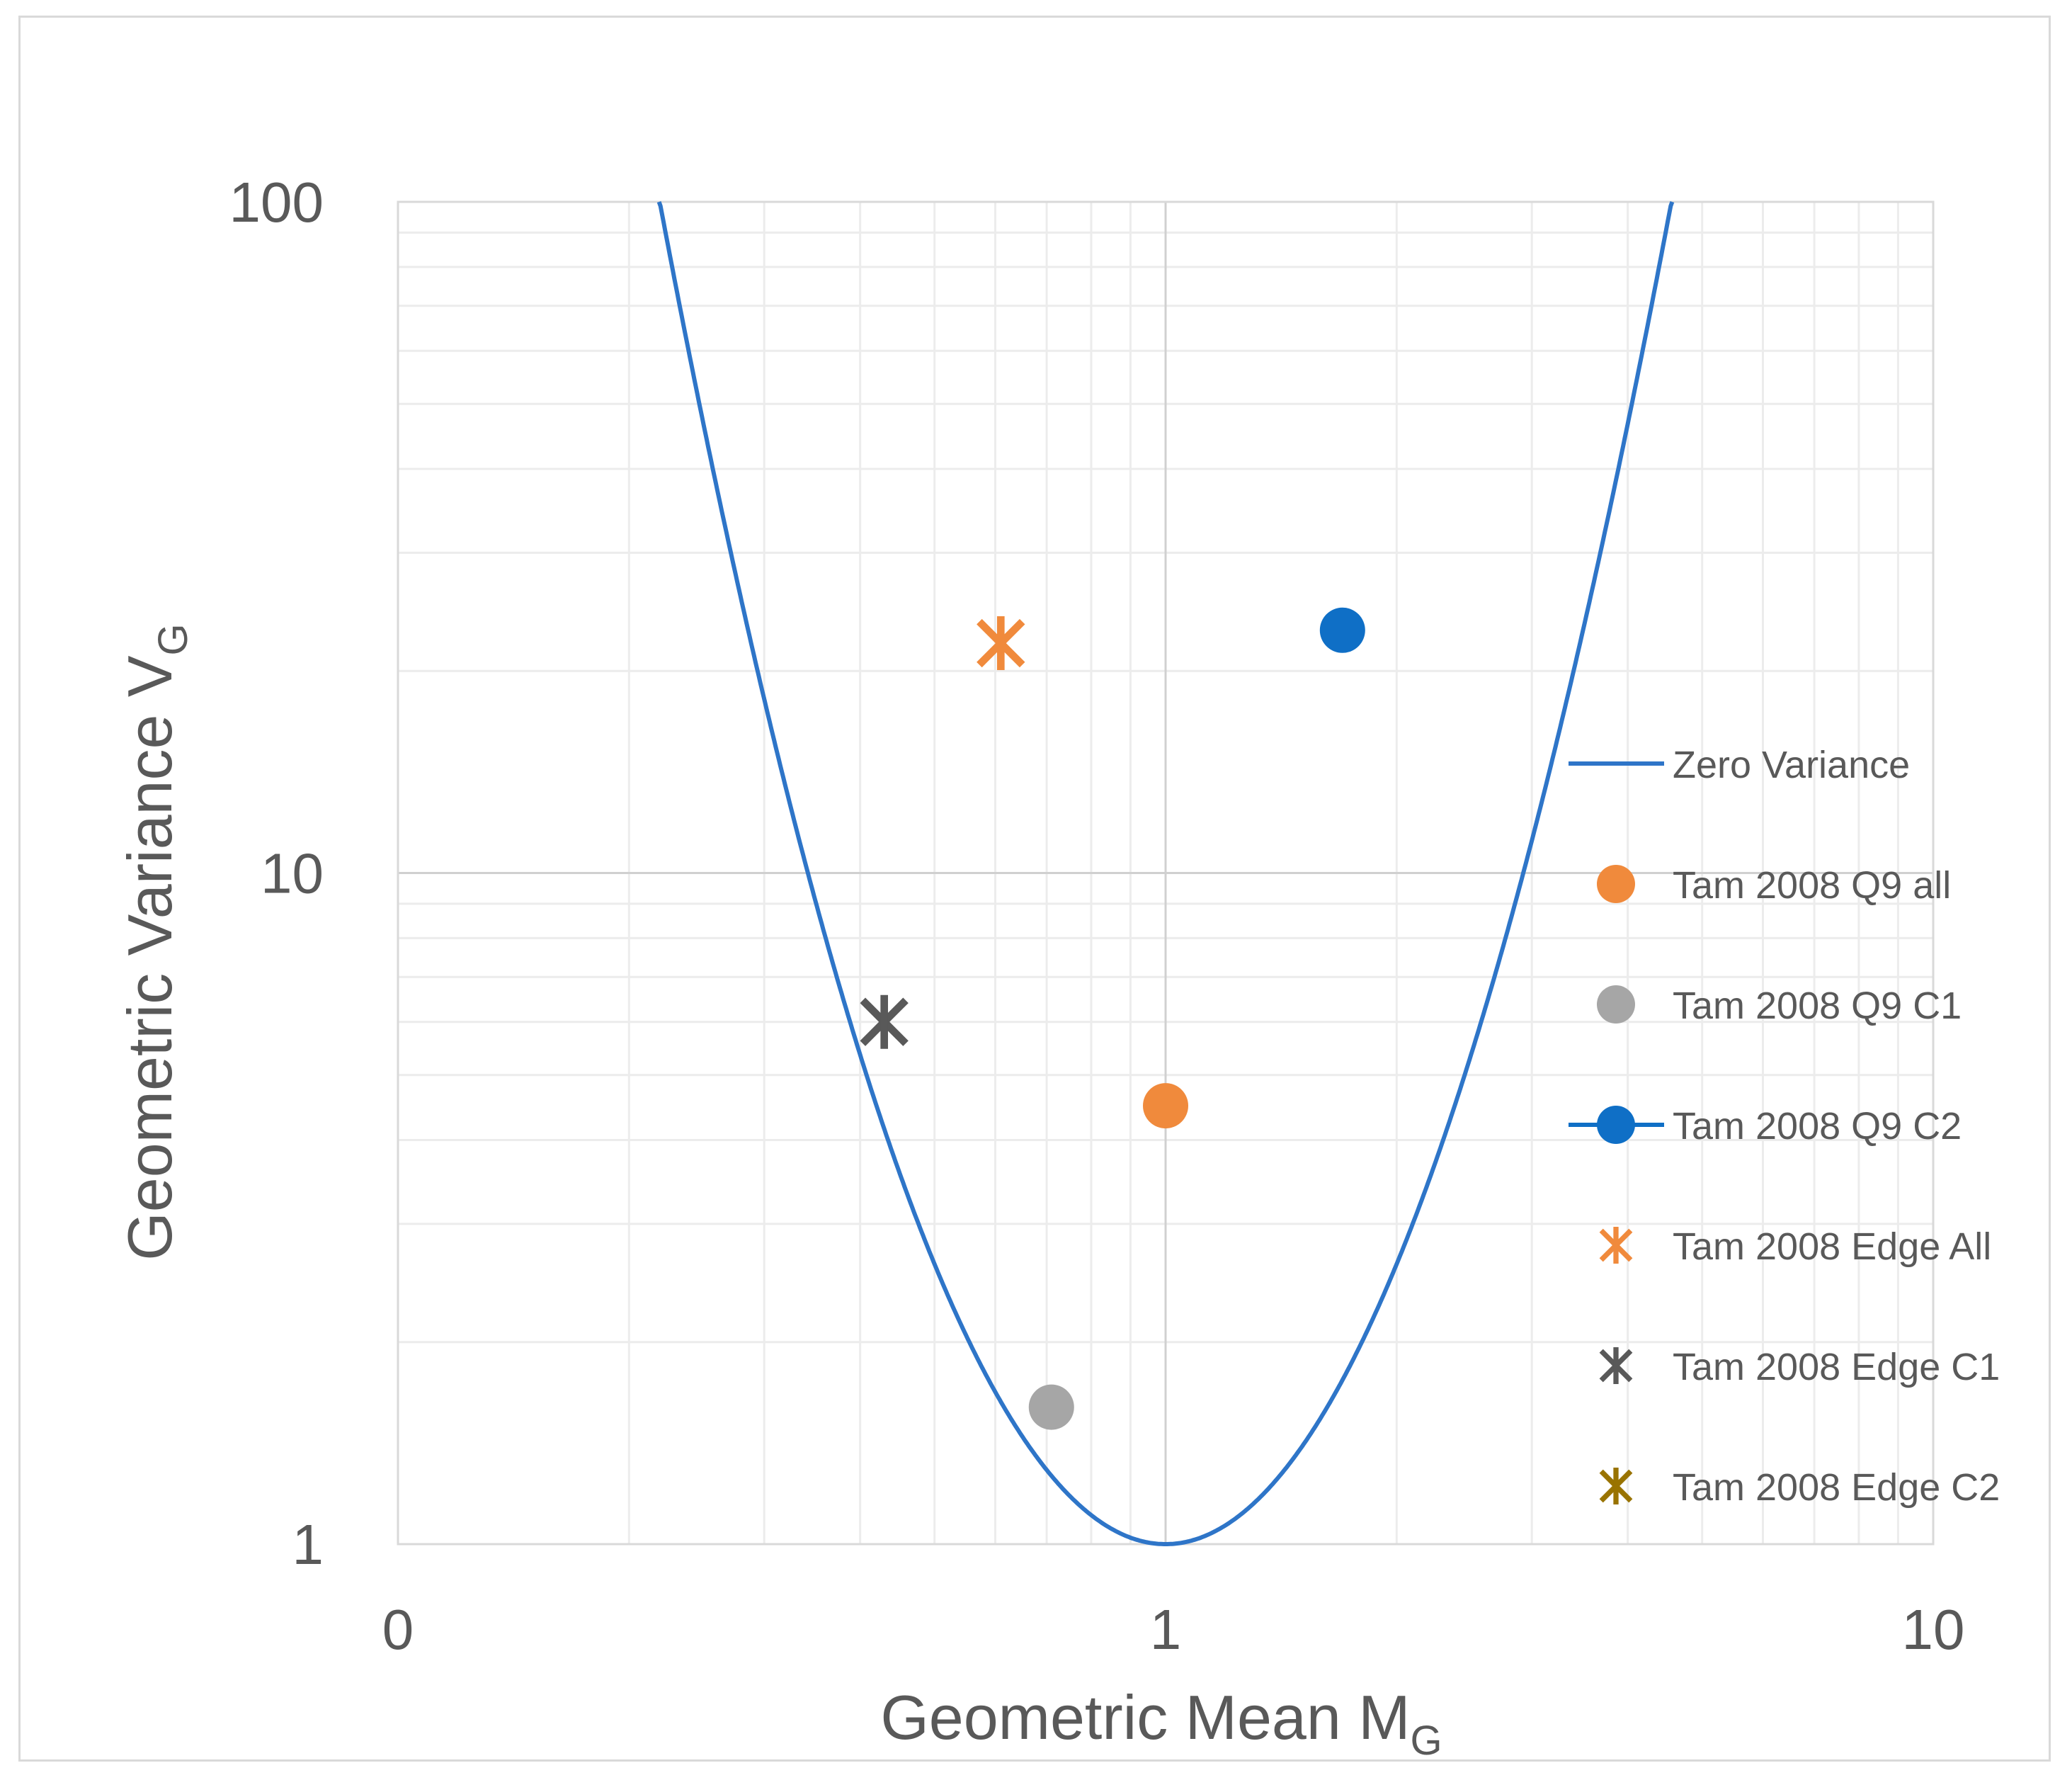 The width and height of the screenshot is (2072, 1780). I want to click on y-tick-label: 100, so click(276, 202).